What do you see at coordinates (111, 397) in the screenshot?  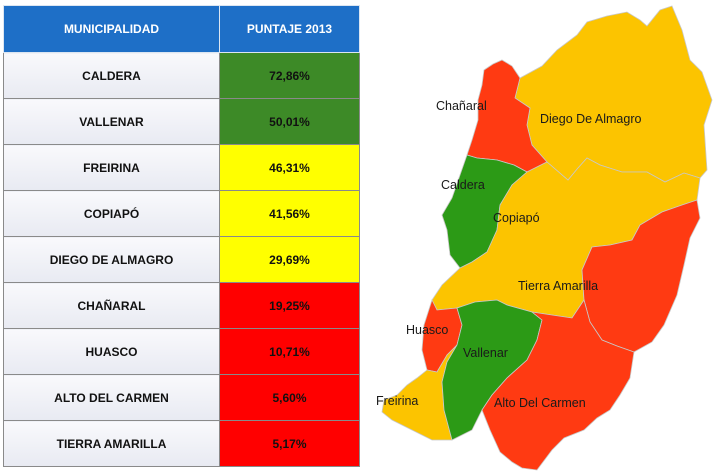 I see `municipality-name: ALTO DEL CARMEN` at bounding box center [111, 397].